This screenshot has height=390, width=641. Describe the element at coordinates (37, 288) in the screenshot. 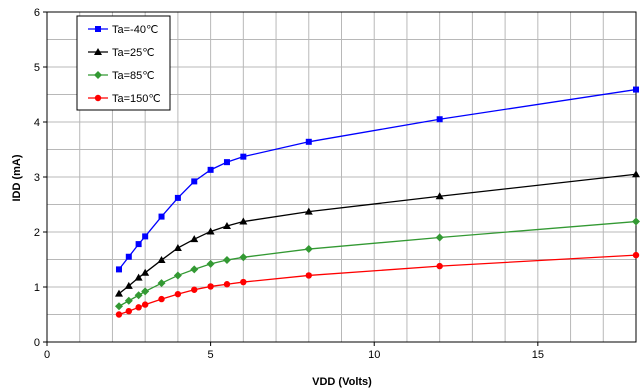

I see `y-tick-label: 1` at that location.